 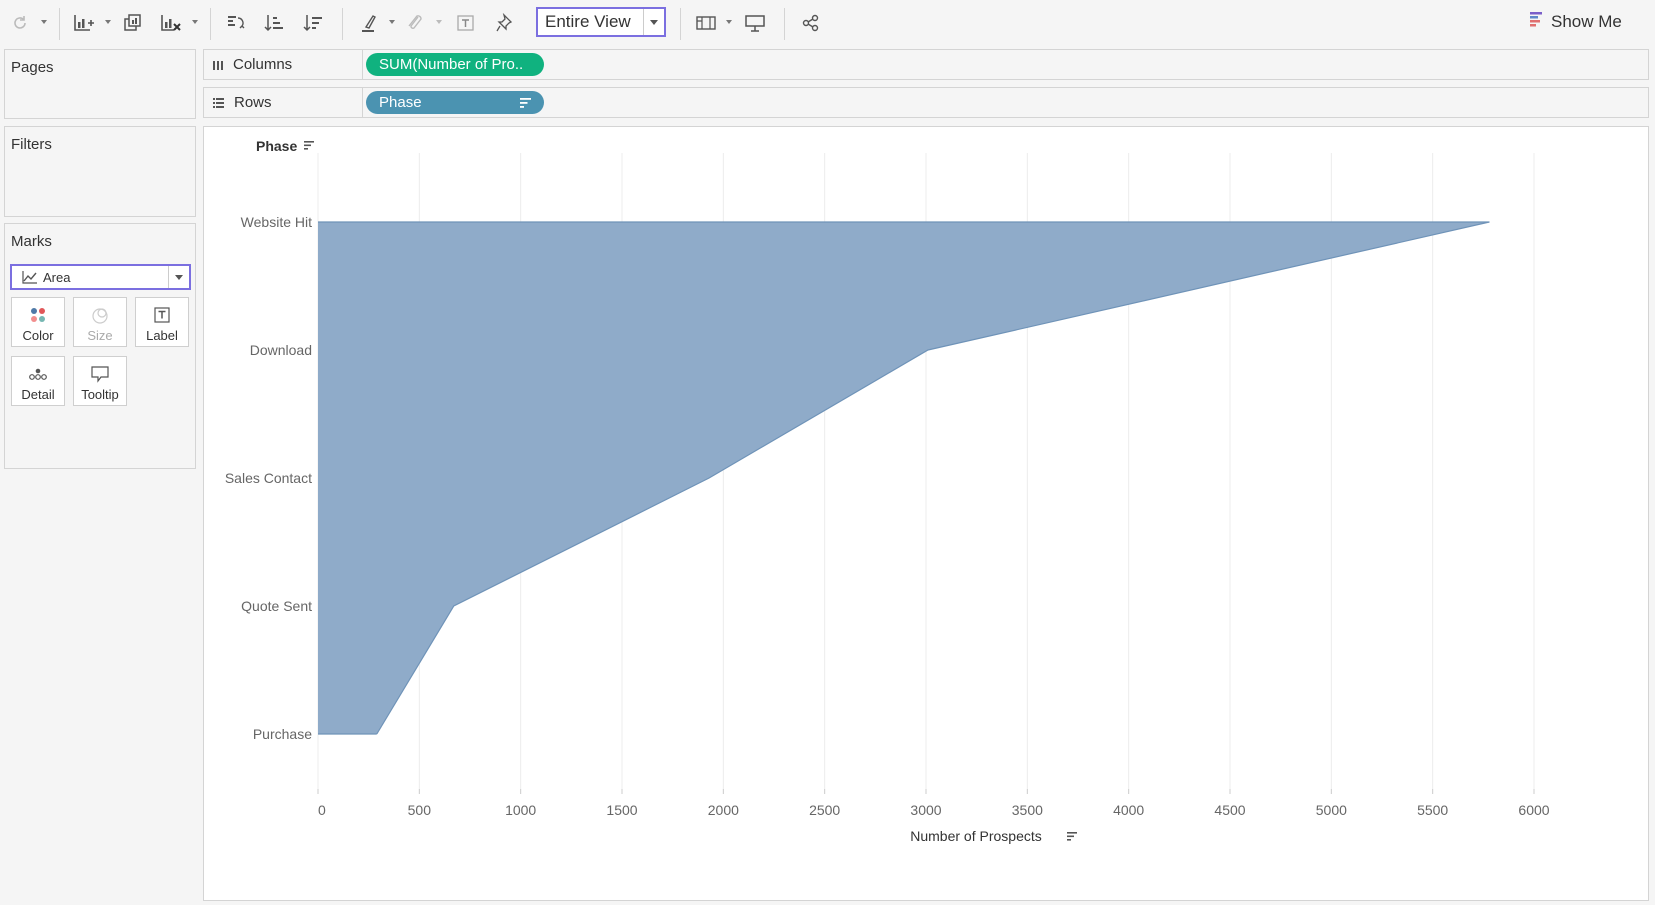 I want to click on color-label: Color, so click(x=38, y=335).